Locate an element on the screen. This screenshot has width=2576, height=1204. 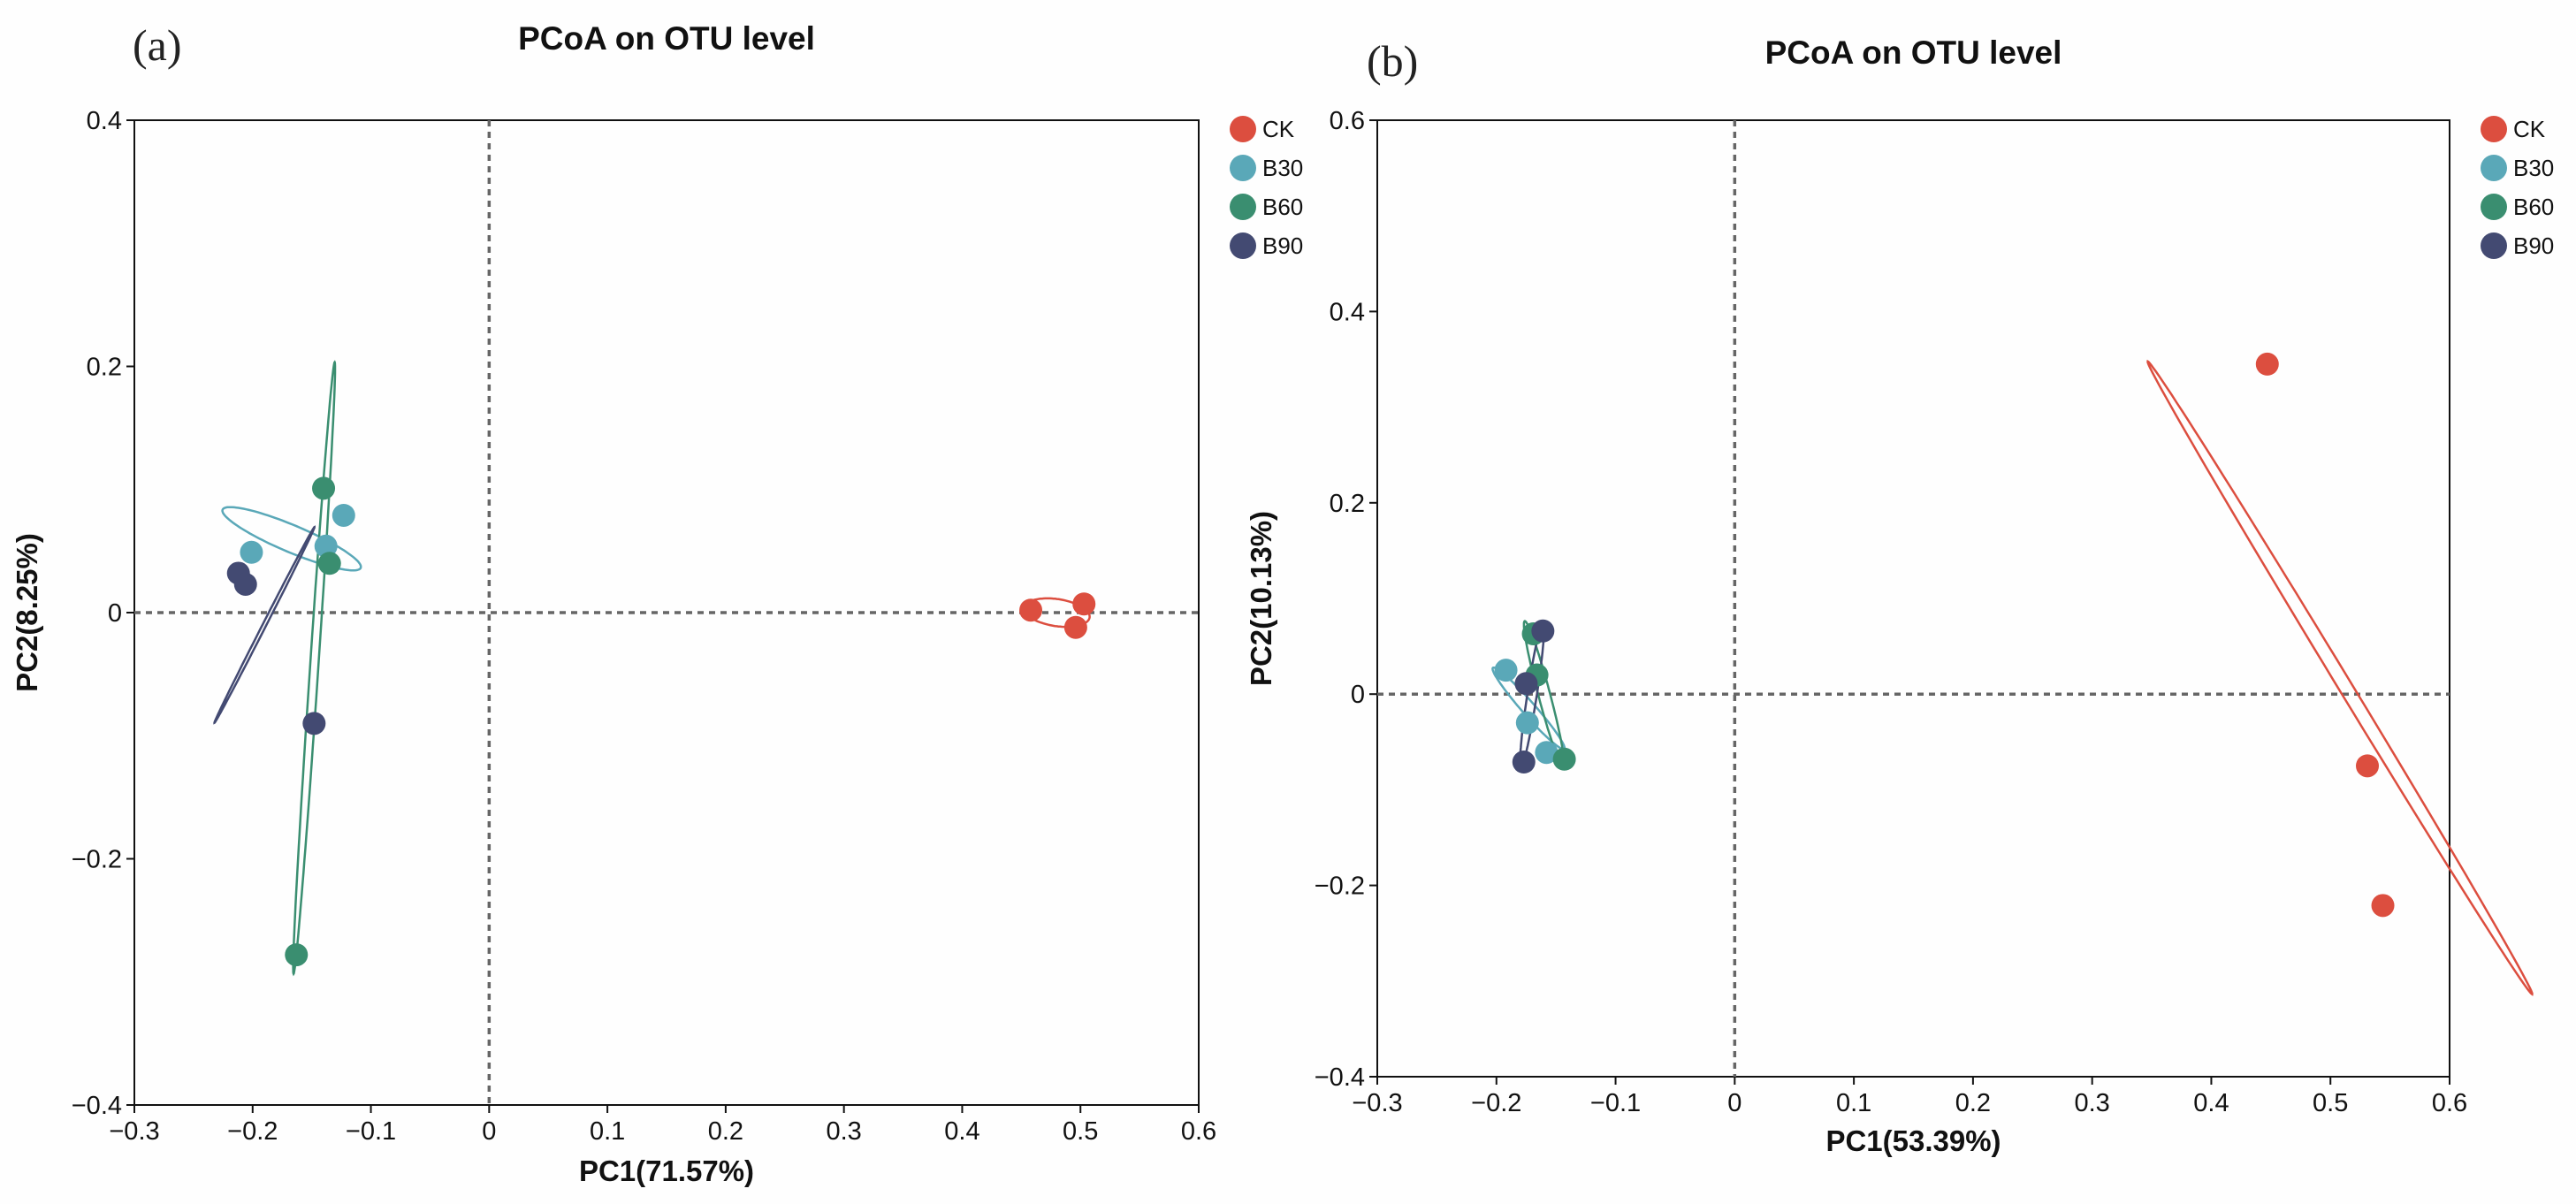
x-axis-label: PC1(53.39%) is located at coordinates (1913, 1140).